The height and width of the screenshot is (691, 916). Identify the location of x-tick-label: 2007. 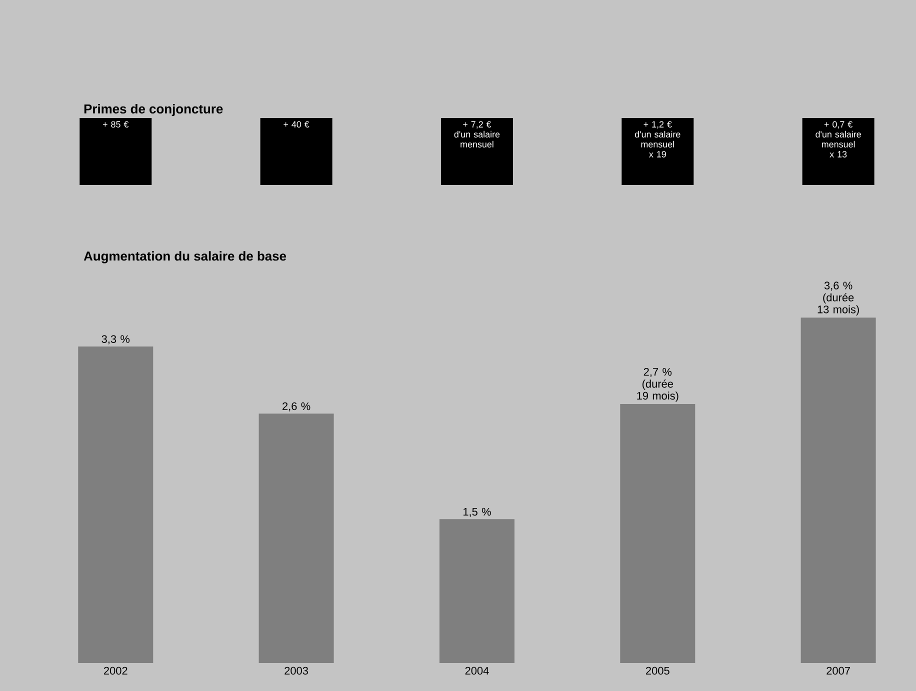
(838, 670).